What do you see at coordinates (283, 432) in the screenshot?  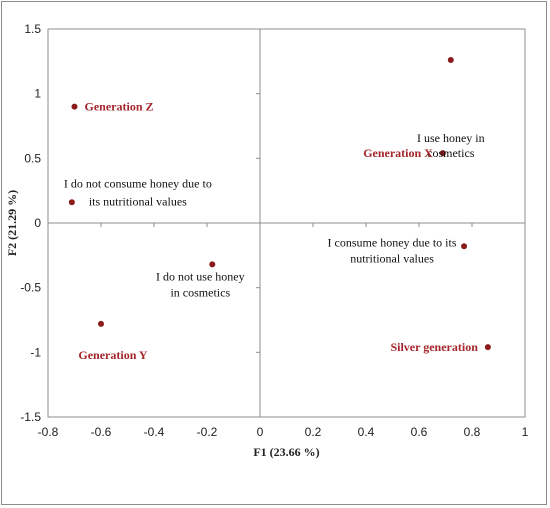 I see `x-tick-labels: -0.8 -0.6 -0.4 -0.2 0 0.2 0.4 0.6 0.8 1` at bounding box center [283, 432].